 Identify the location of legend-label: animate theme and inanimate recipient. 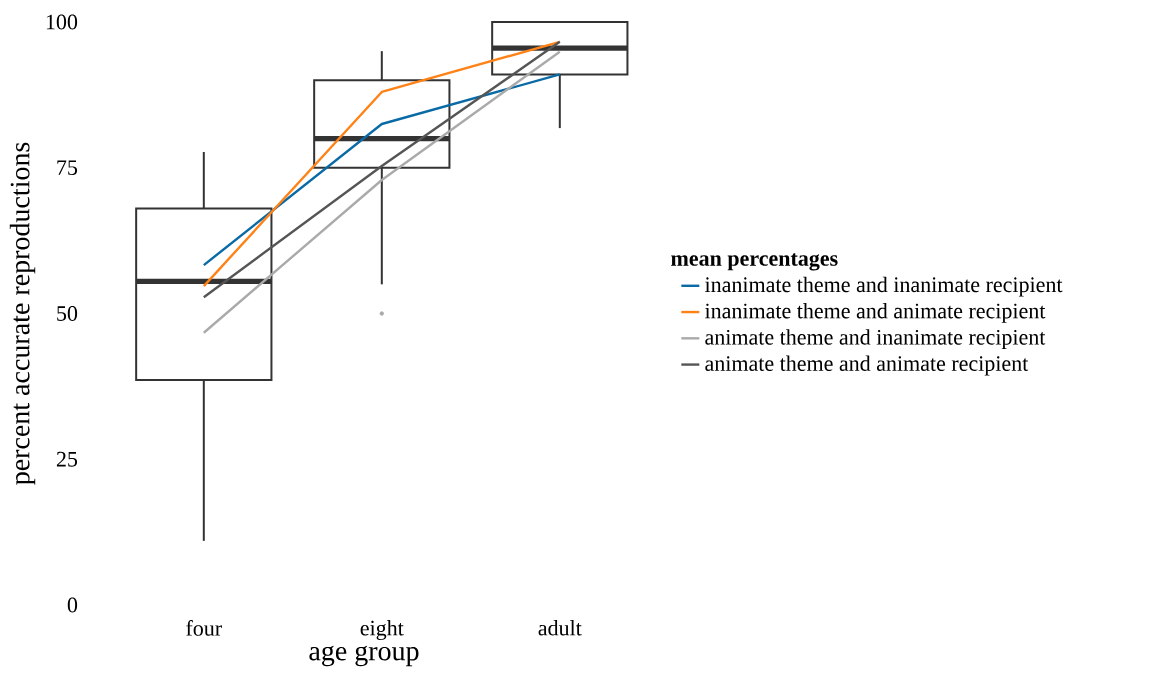
(875, 339).